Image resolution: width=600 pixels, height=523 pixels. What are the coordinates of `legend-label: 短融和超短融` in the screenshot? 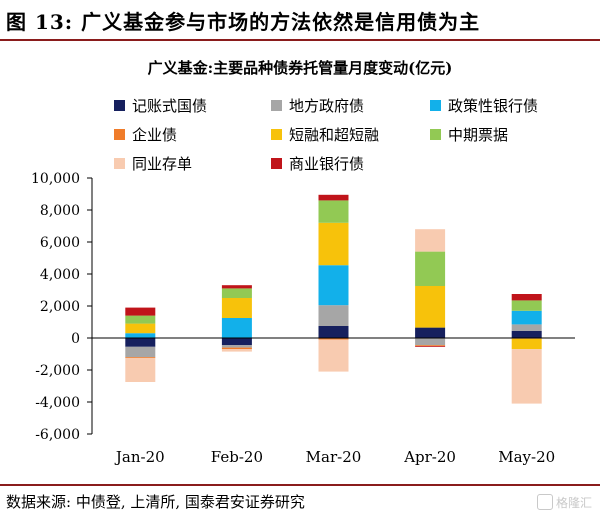 It's located at (334, 135).